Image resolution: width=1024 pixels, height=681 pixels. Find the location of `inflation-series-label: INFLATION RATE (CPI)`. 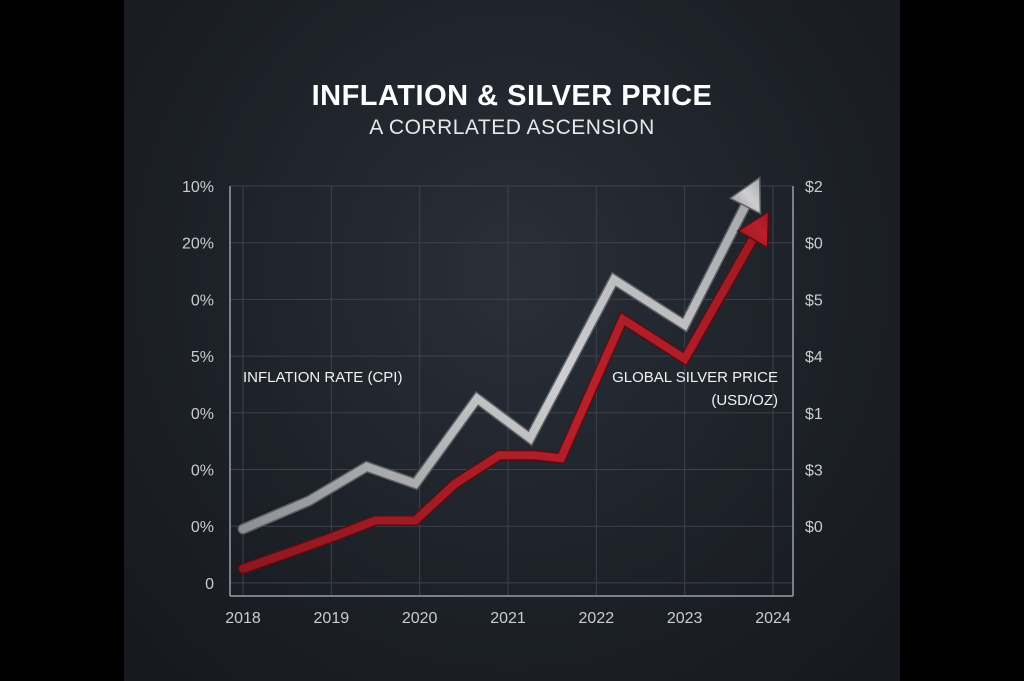

inflation-series-label: INFLATION RATE (CPI) is located at coordinates (322, 377).